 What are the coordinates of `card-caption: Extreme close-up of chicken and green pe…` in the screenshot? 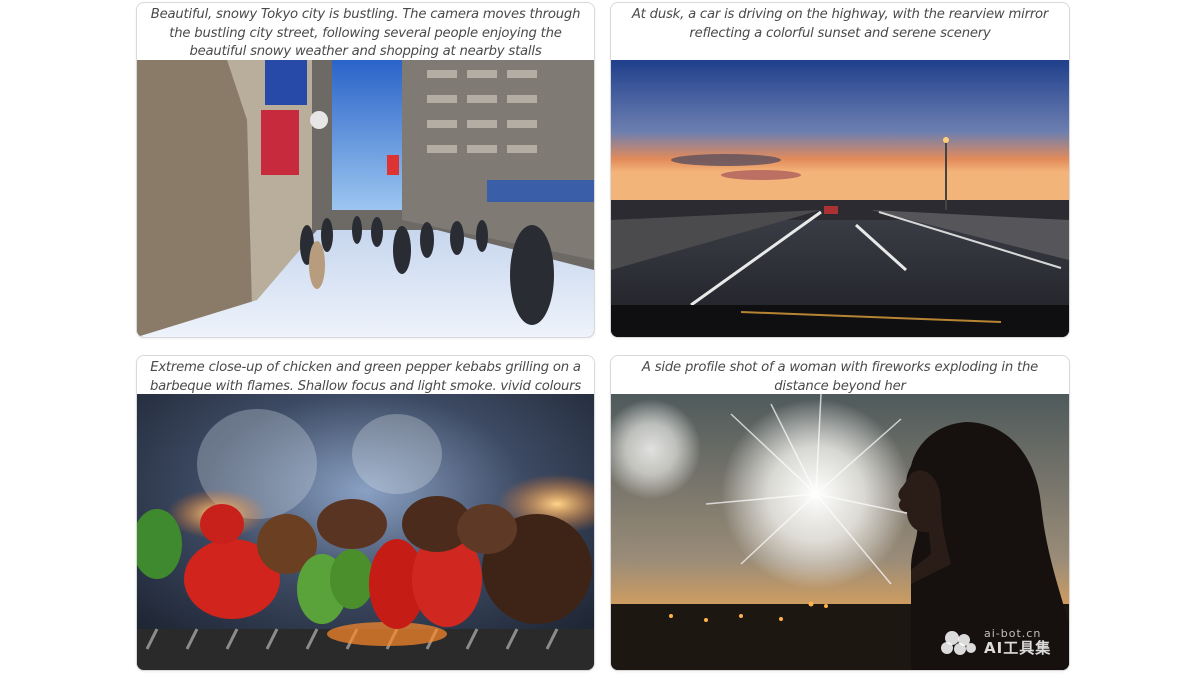 It's located at (365, 377).